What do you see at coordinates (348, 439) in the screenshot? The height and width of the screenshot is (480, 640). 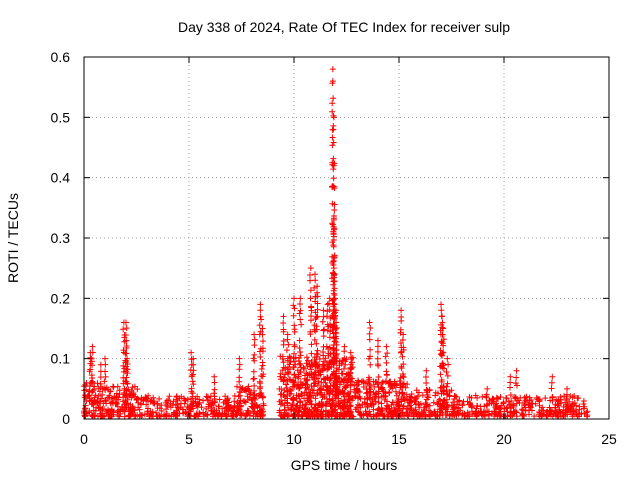 I see `x-axis-tick-labels: 0 5 10 15 20 25` at bounding box center [348, 439].